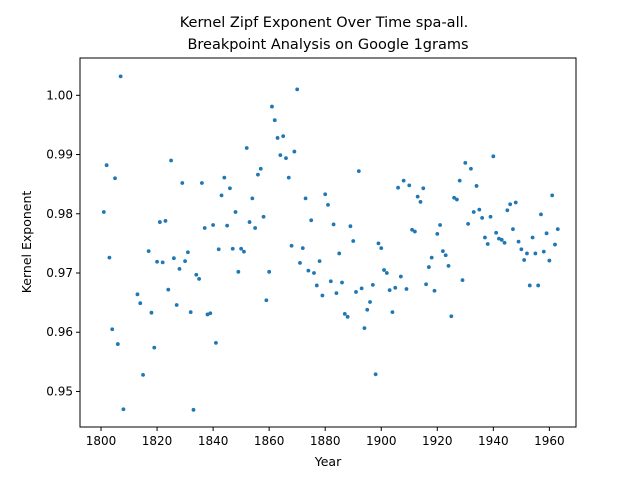  What do you see at coordinates (324, 23) in the screenshot?
I see `chart-title-line-1: Kernel Zipf Exponent Over Time spa-all.` at bounding box center [324, 23].